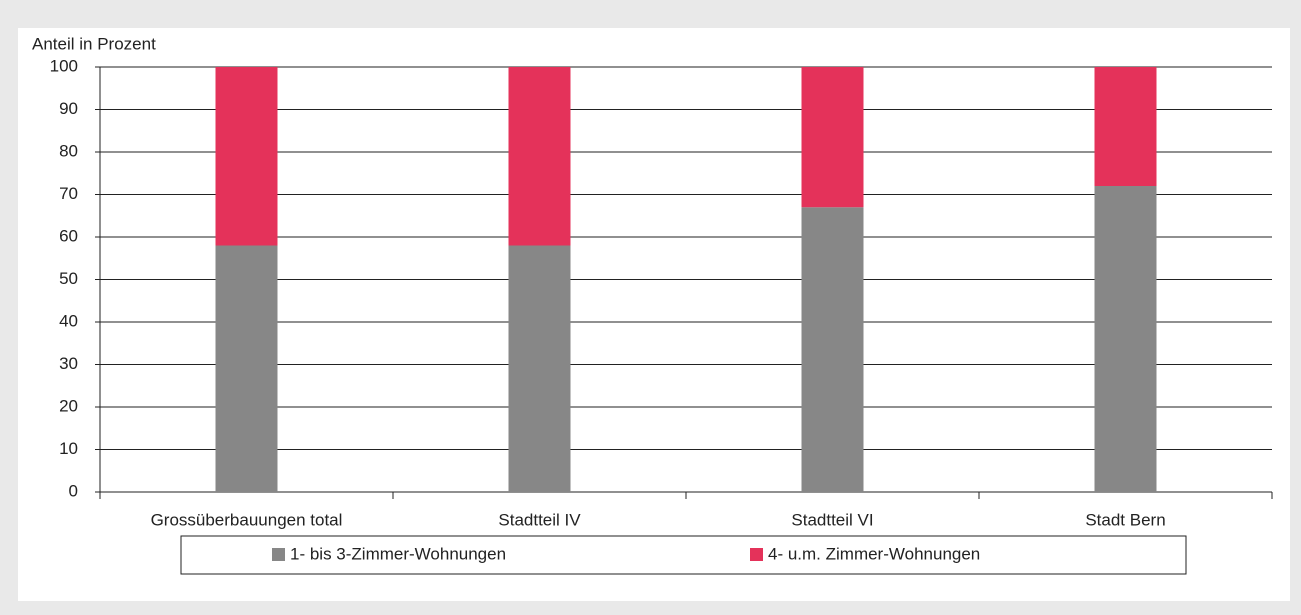 The width and height of the screenshot is (1301, 615). What do you see at coordinates (398, 553) in the screenshot?
I see `legend-label: 1- bis 3-Zimmer-Wohnungen` at bounding box center [398, 553].